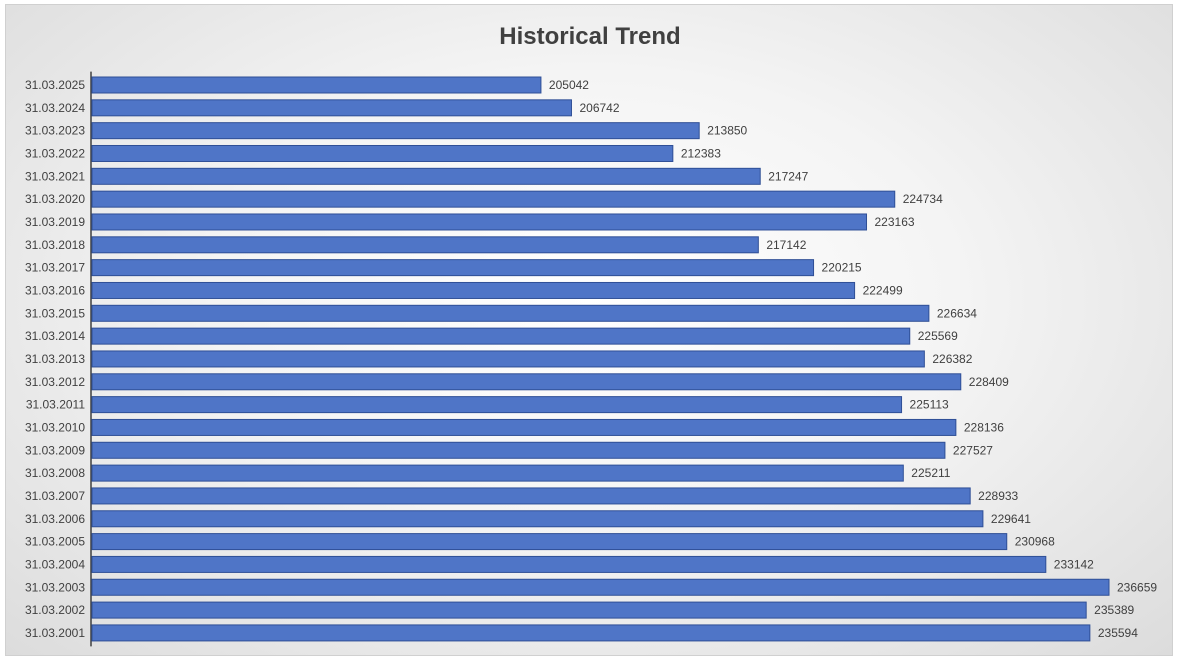 This screenshot has width=1183, height=661. What do you see at coordinates (788, 176) in the screenshot?
I see `data-label: 217247` at bounding box center [788, 176].